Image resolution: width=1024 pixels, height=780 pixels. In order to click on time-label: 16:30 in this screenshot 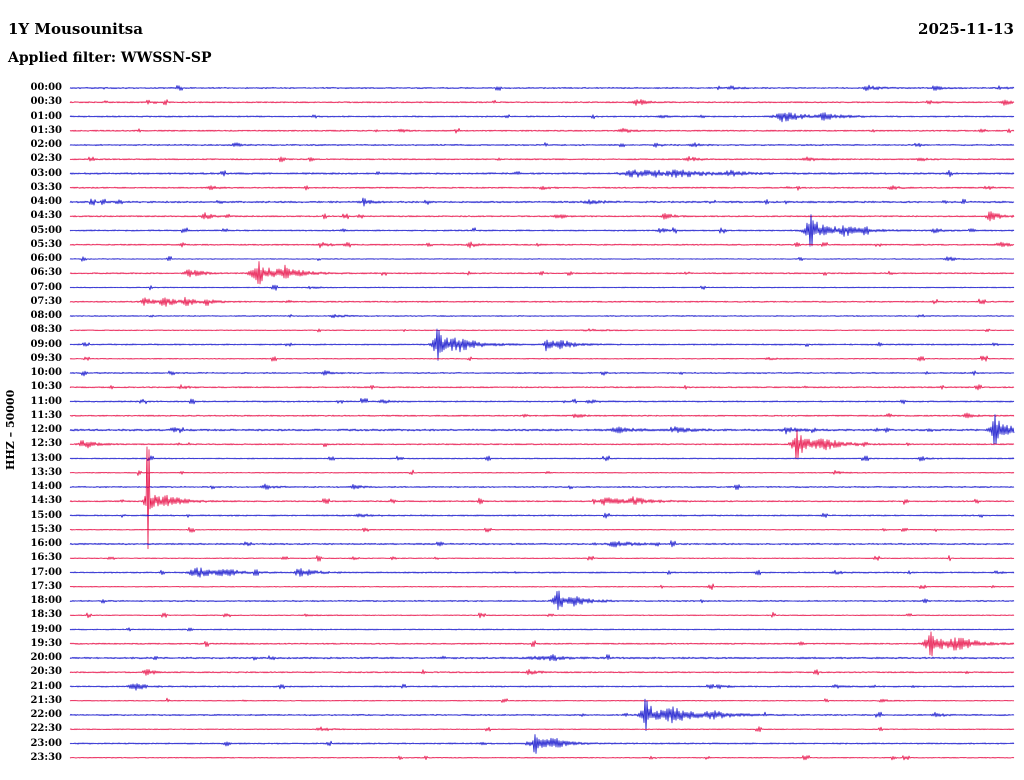, I will do `click(46, 558)`.